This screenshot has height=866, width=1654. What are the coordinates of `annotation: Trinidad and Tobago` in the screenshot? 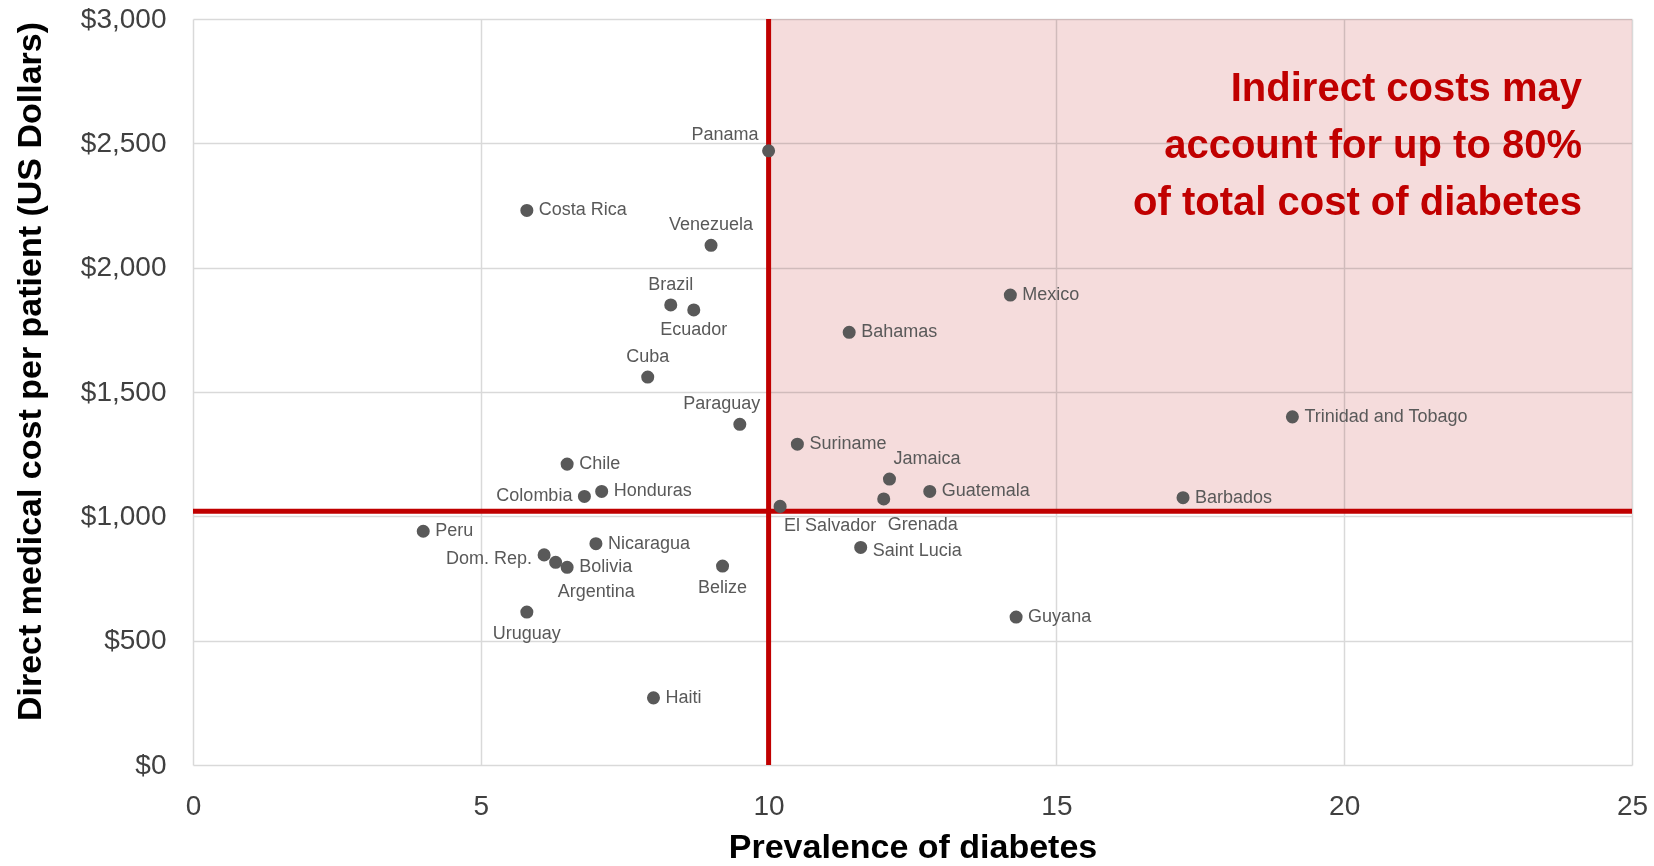 It's located at (1386, 415).